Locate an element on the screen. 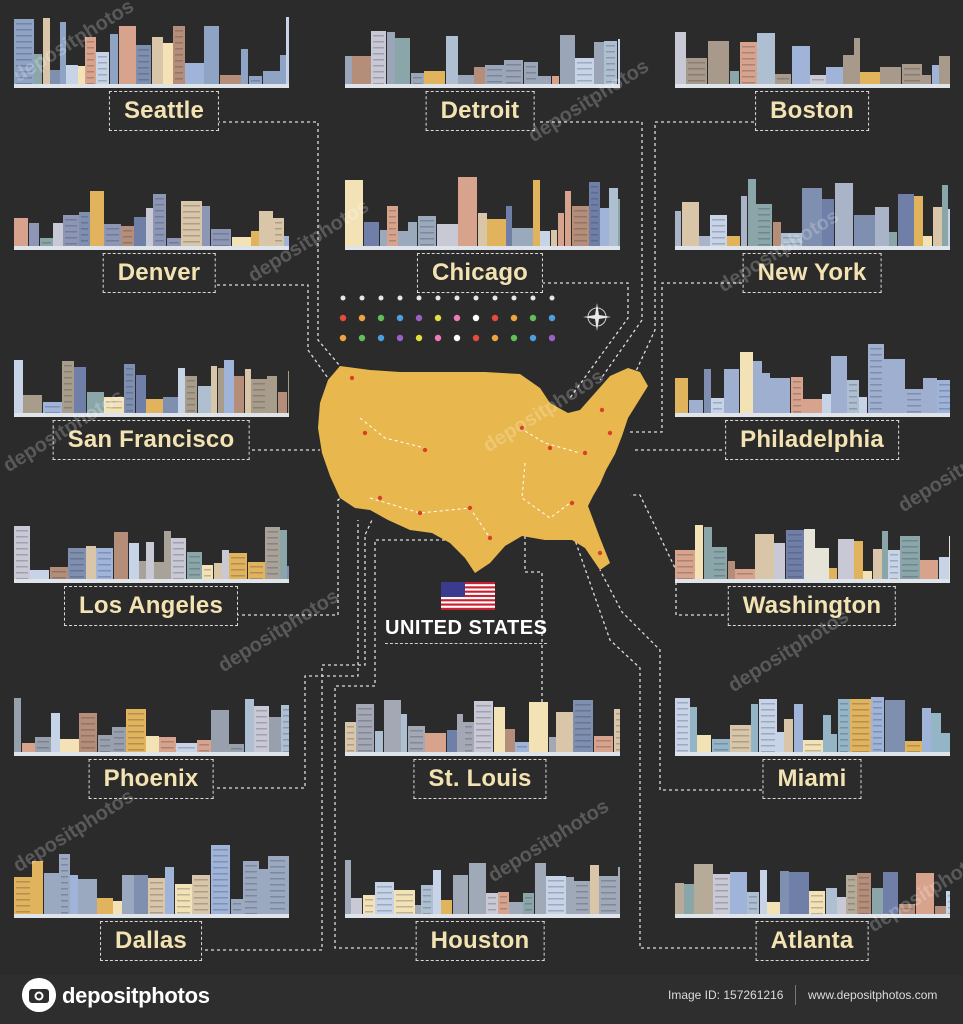  city-label: St. Louis is located at coordinates (480, 779).